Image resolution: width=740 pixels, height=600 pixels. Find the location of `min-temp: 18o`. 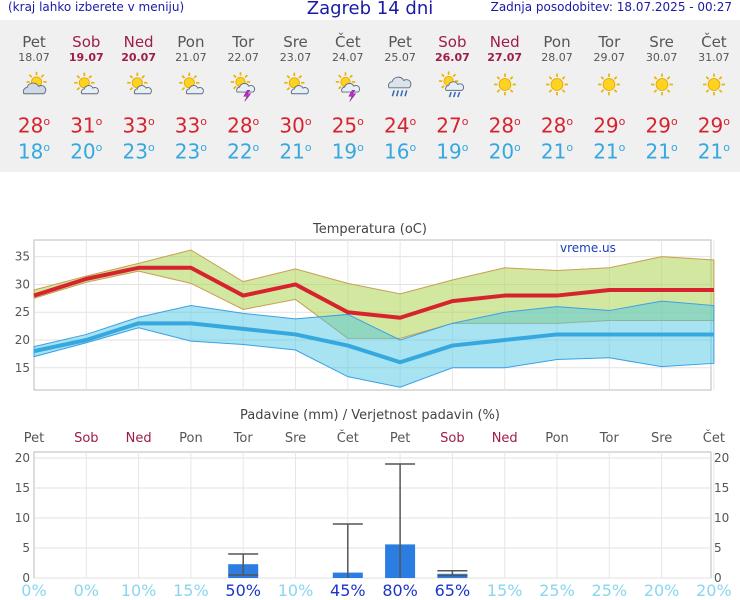

min-temp: 18o is located at coordinates (34, 151).